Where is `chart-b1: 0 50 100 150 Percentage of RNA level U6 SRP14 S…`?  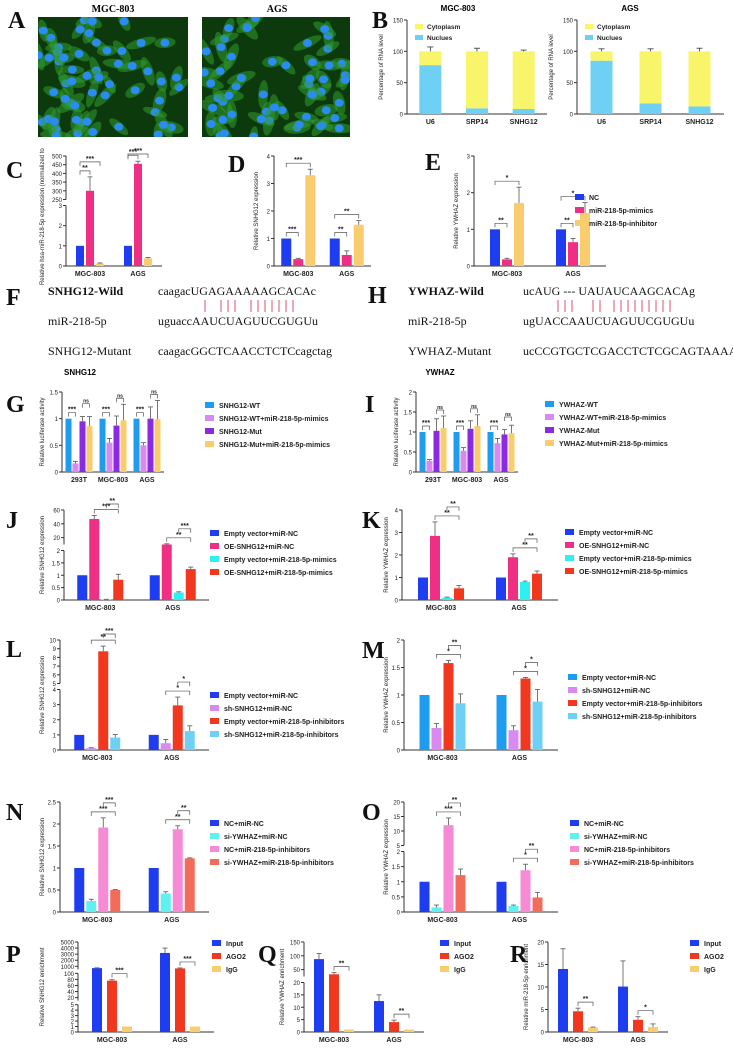 chart-b1: 0 50 100 150 Percentage of RNA level U6 SRP14 S… is located at coordinates (463, 72).